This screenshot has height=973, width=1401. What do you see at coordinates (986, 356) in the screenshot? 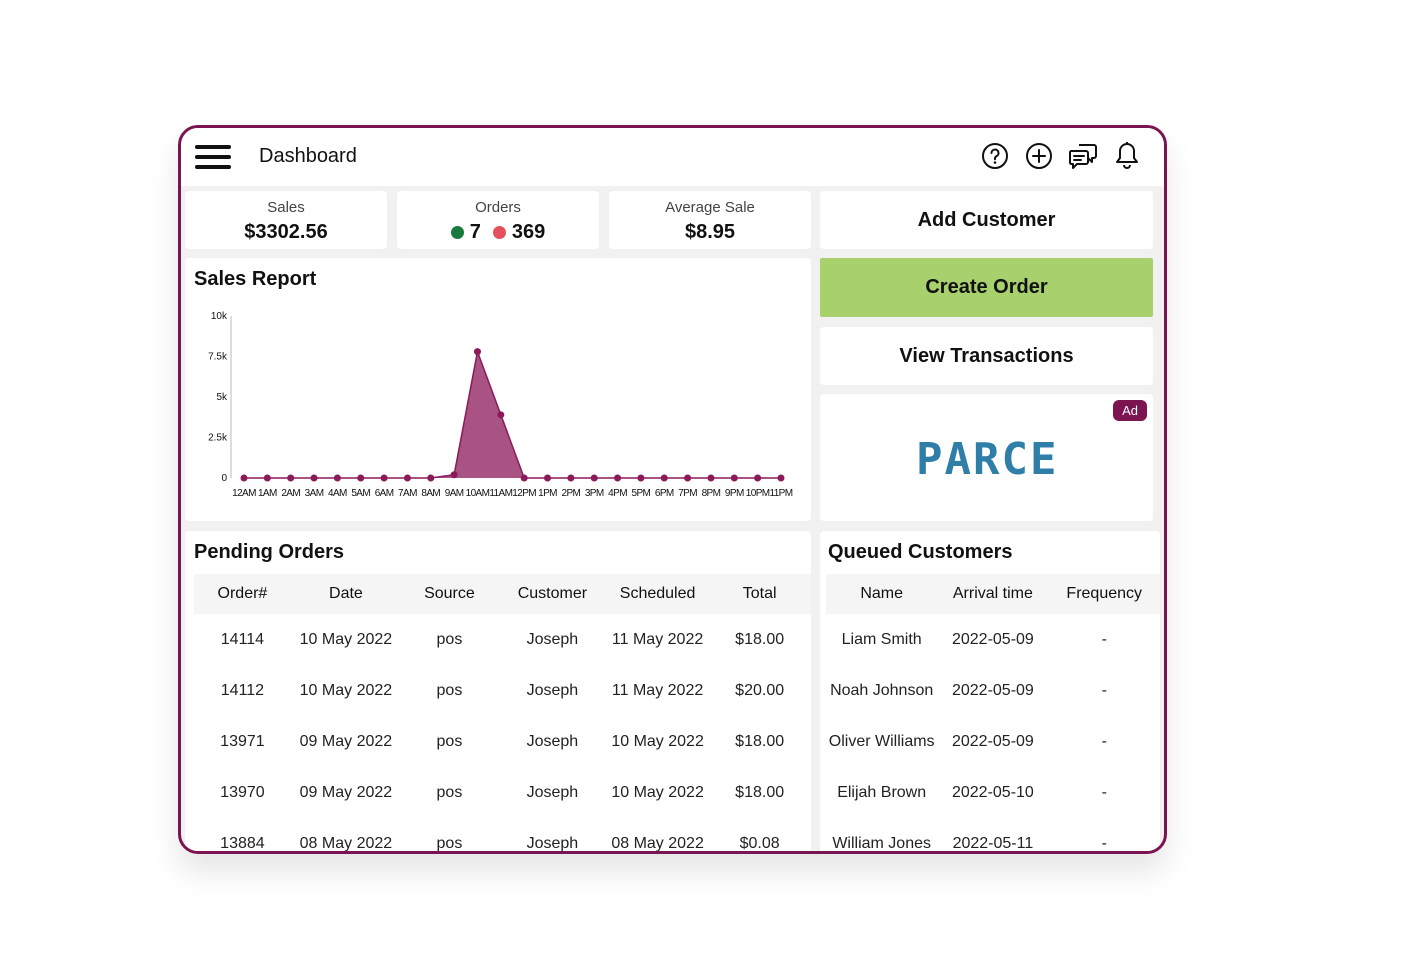
I see `view-transactions-button: View Transactions` at bounding box center [986, 356].